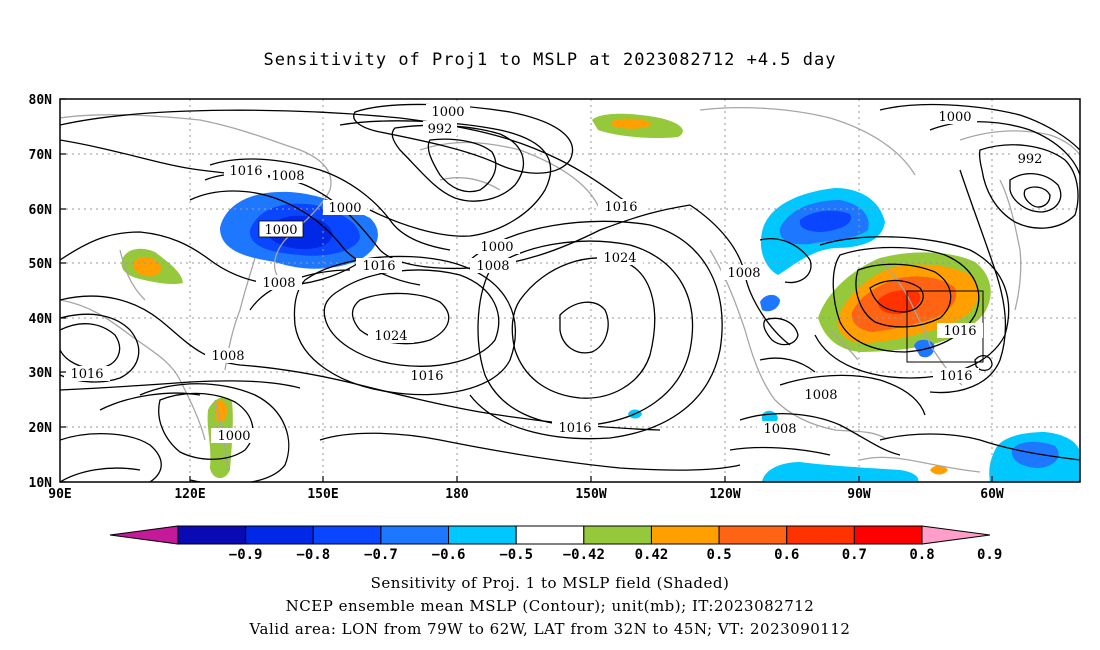 This screenshot has height=650, width=1100. Describe the element at coordinates (516, 555) in the screenshot. I see `colorbar-label: −0.5` at that location.